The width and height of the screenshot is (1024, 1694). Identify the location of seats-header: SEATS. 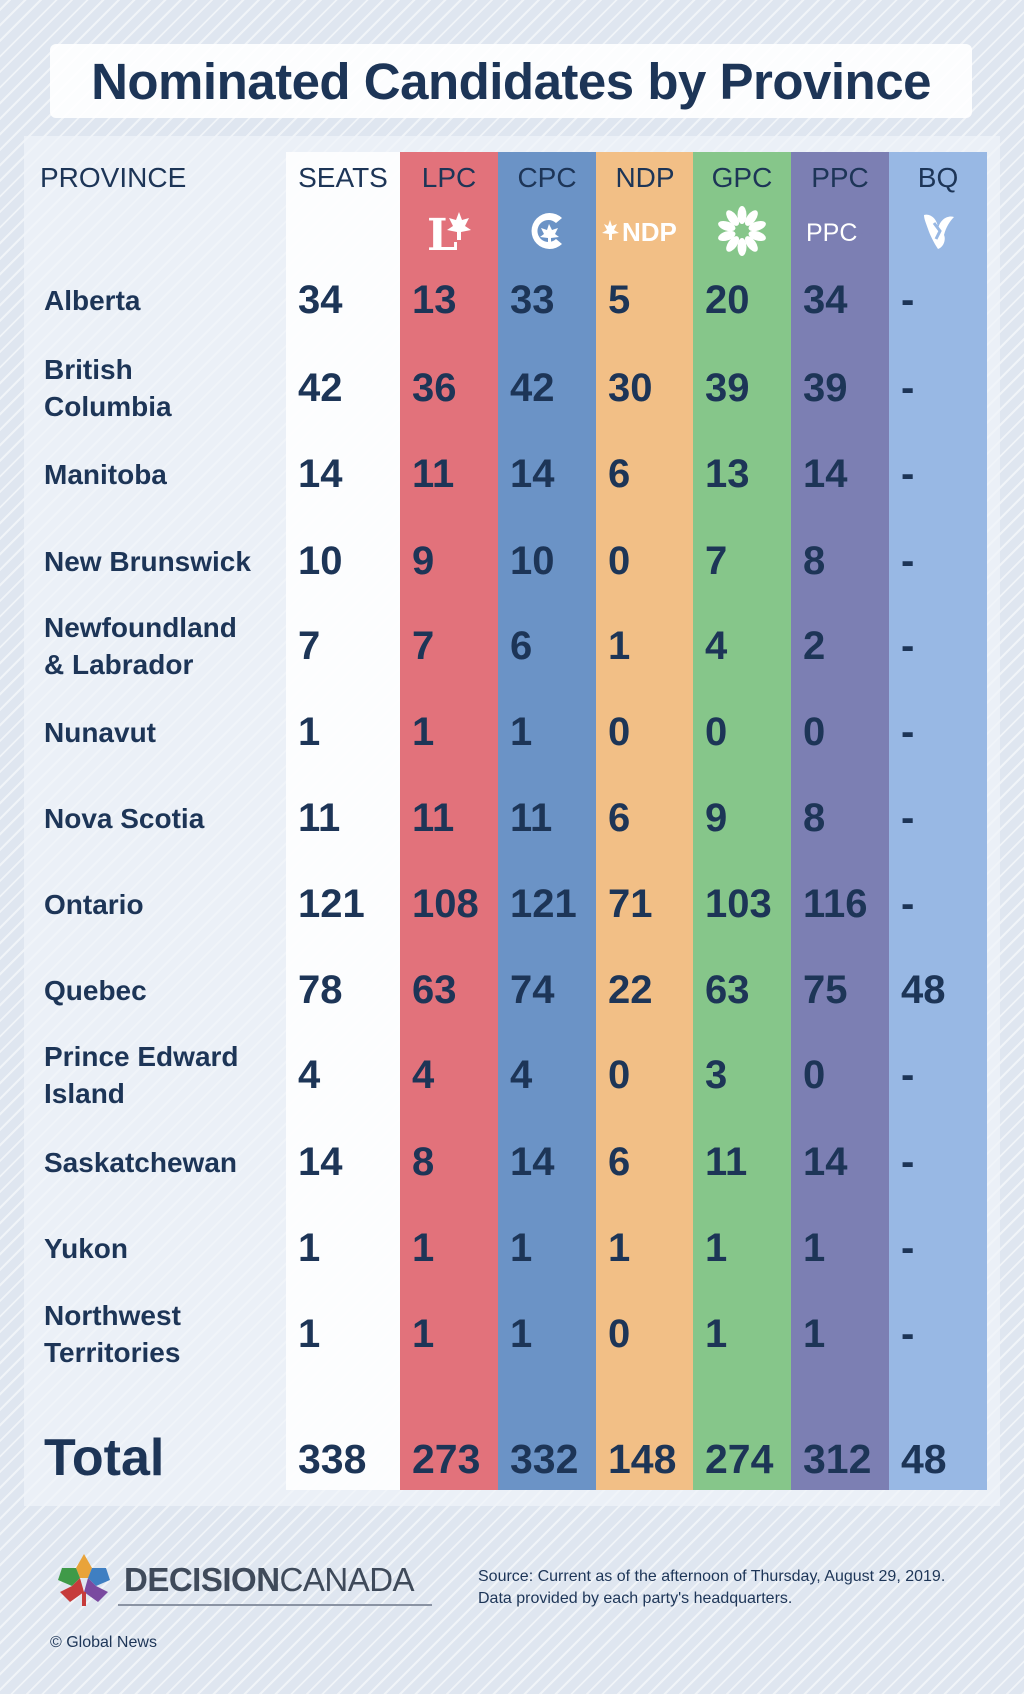
(343, 177).